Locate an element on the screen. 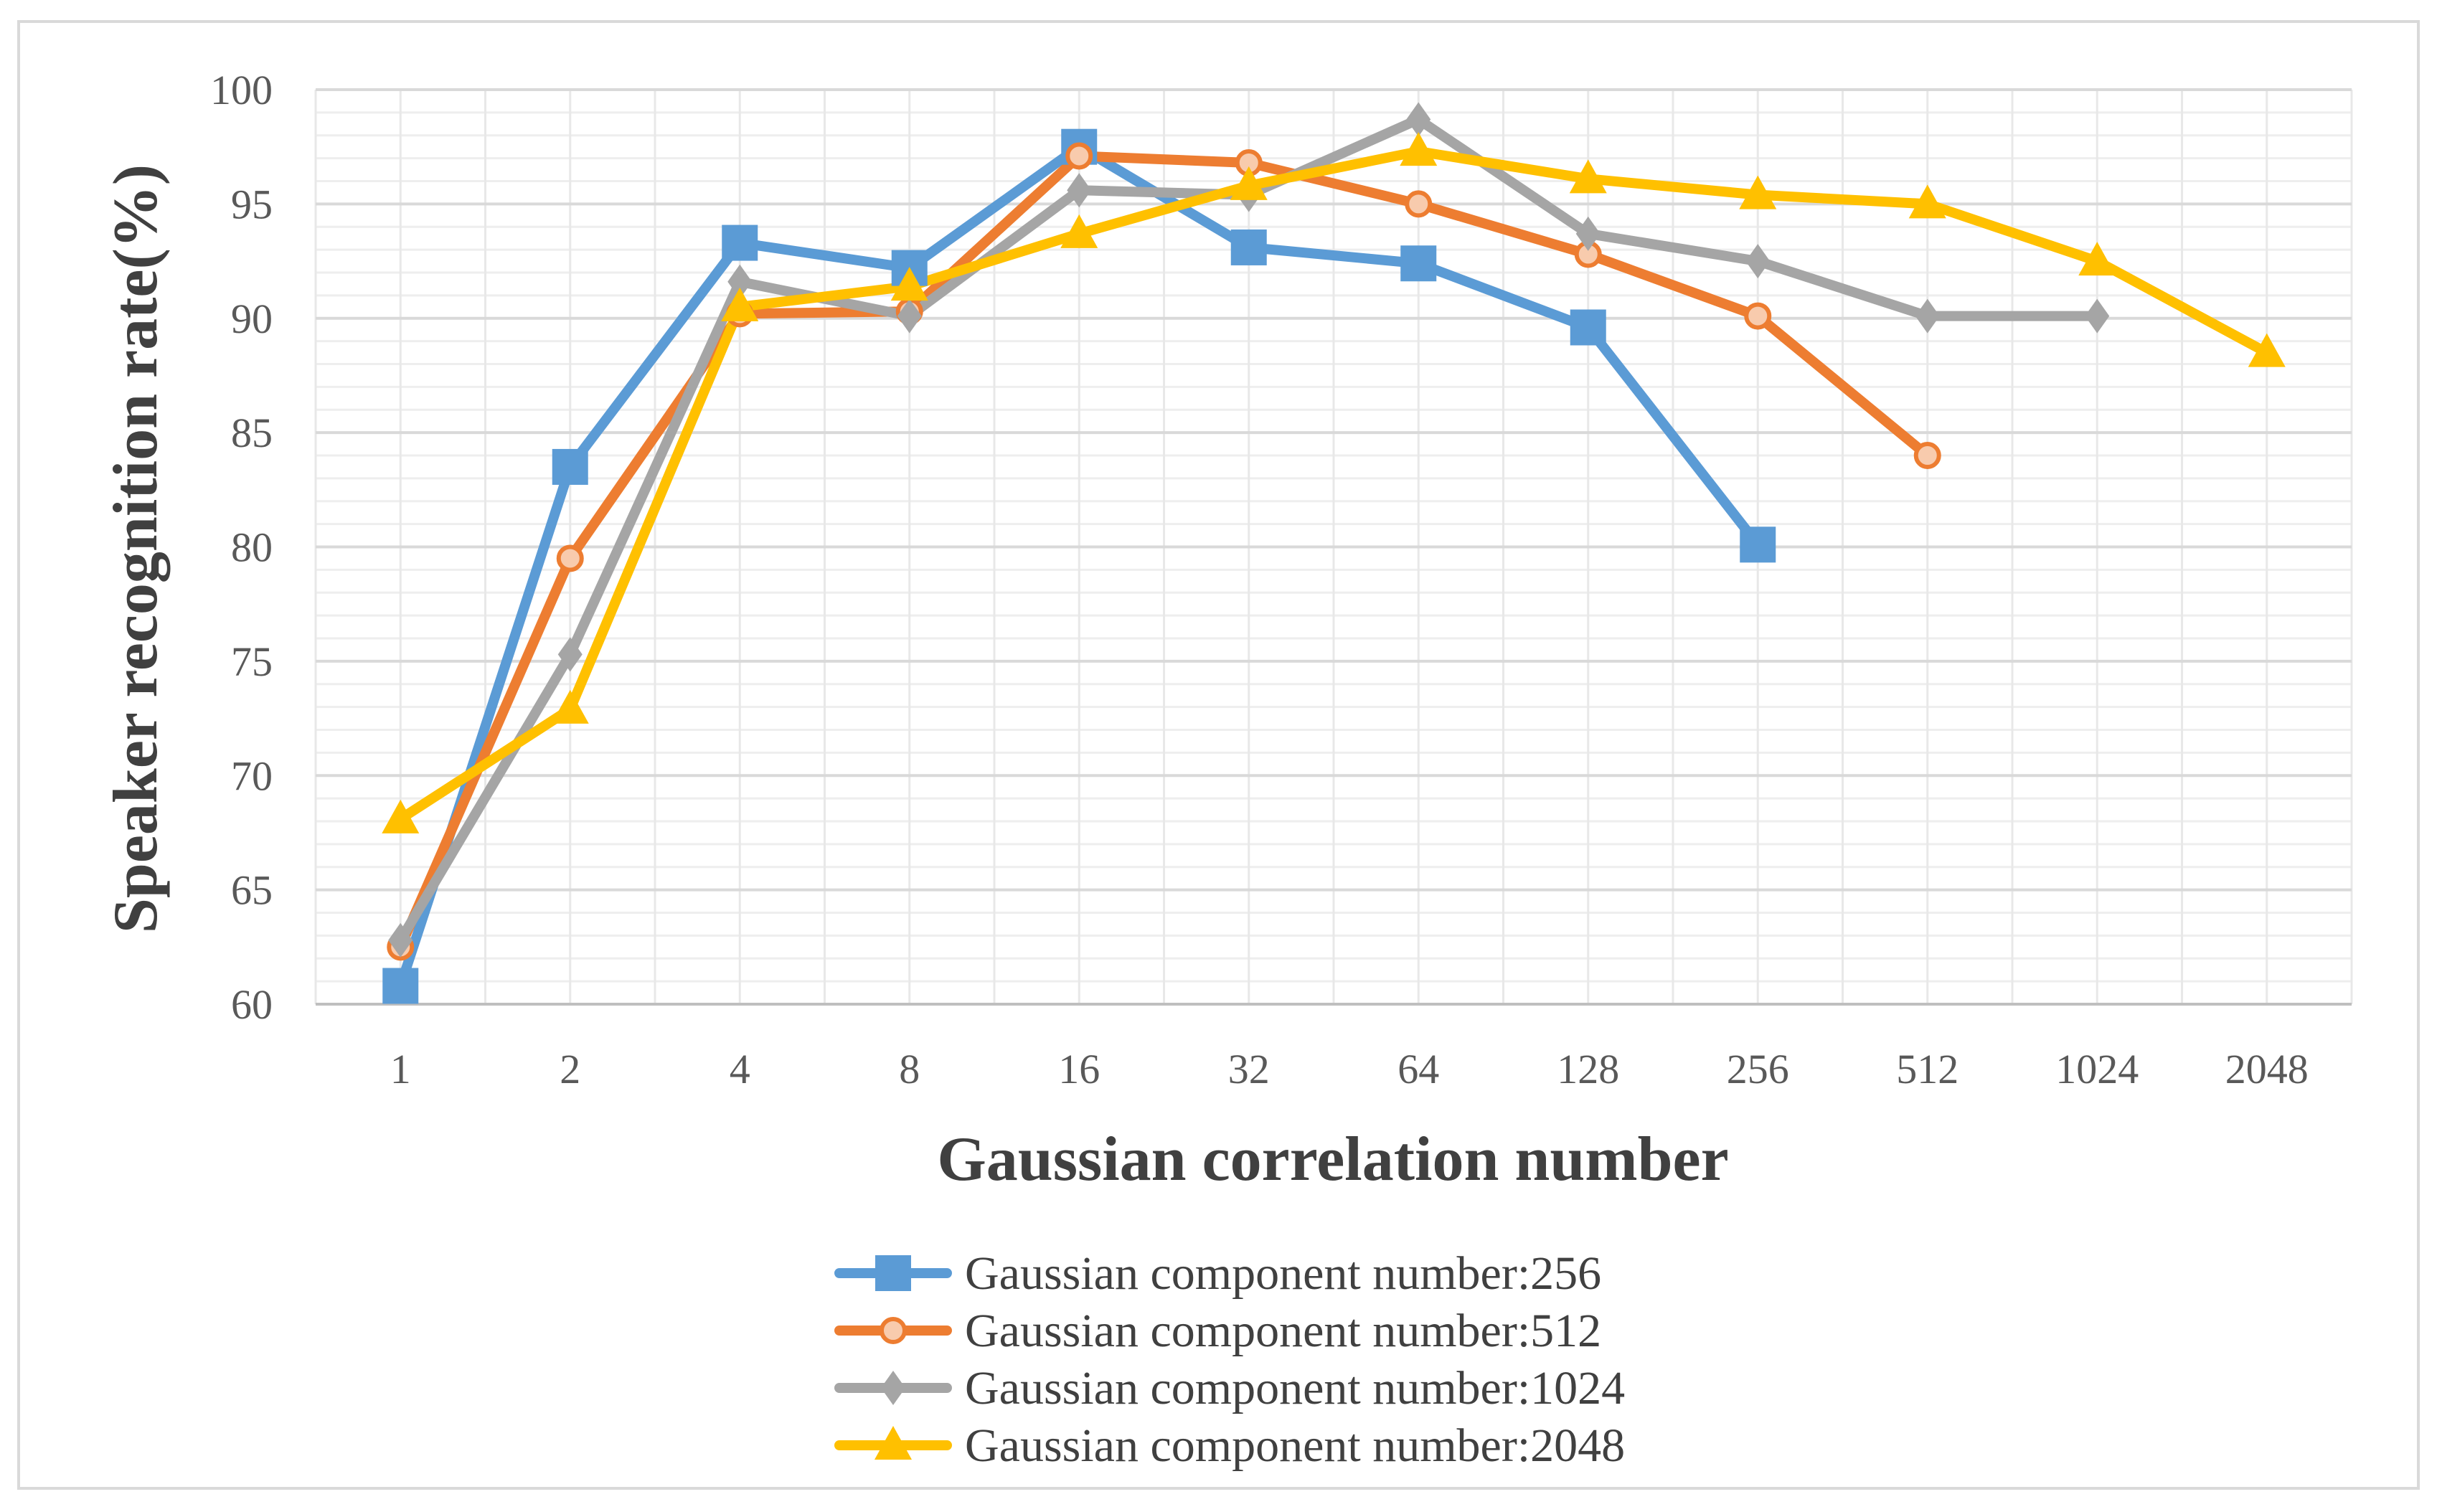 This screenshot has height=1512, width=2437. y-tick-label: 65 is located at coordinates (252, 890).